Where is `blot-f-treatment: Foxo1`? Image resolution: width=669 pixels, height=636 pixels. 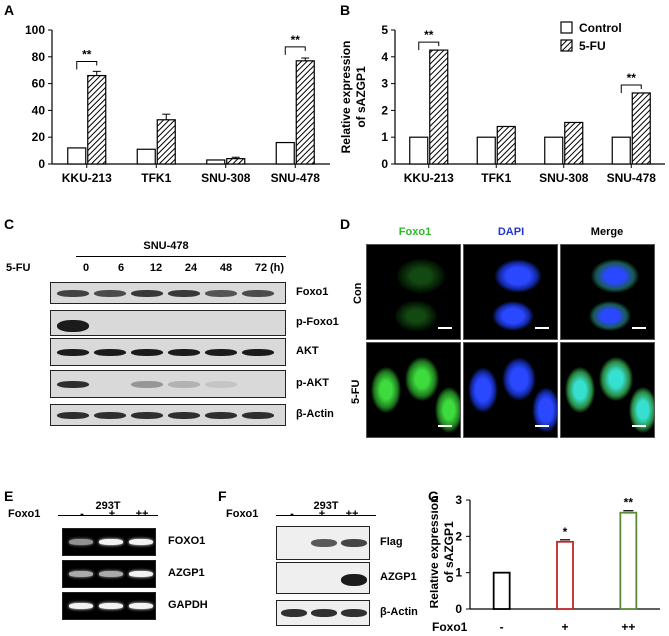 blot-f-treatment: Foxo1 is located at coordinates (242, 514).